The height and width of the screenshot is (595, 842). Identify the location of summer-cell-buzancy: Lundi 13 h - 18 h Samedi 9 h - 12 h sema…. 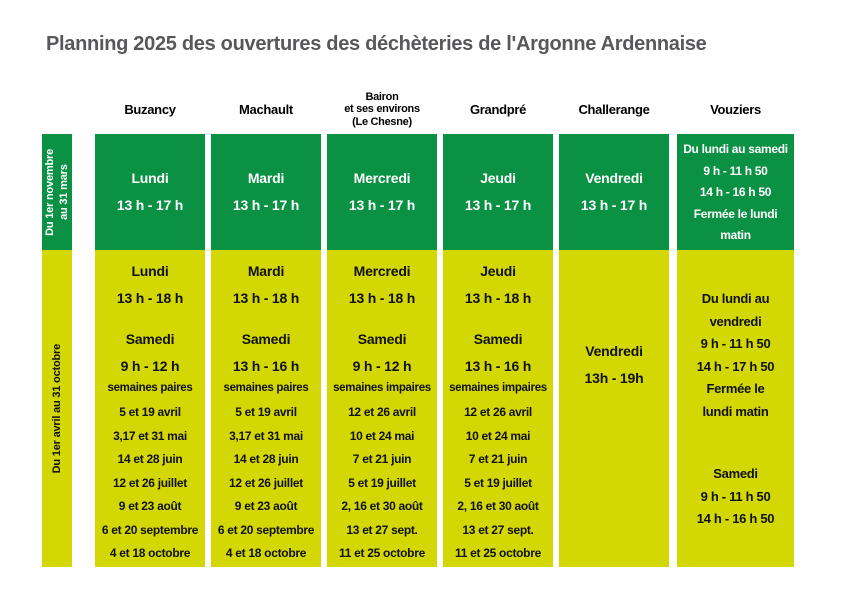
(150, 408).